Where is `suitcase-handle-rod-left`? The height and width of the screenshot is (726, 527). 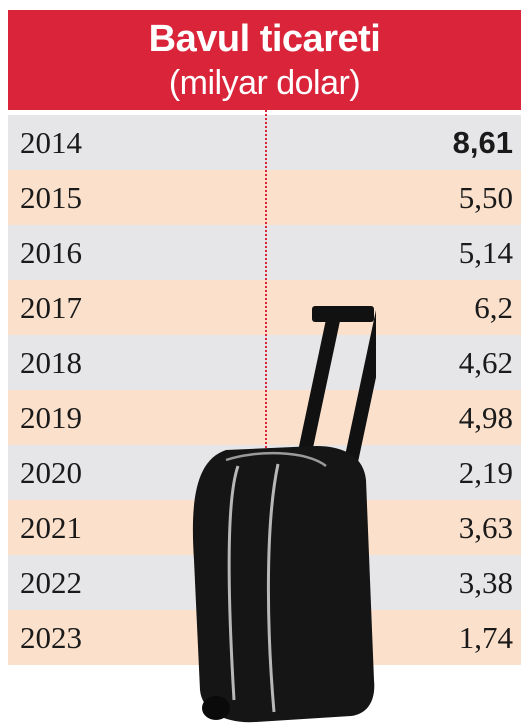 suitcase-handle-rod-left is located at coordinates (319, 386).